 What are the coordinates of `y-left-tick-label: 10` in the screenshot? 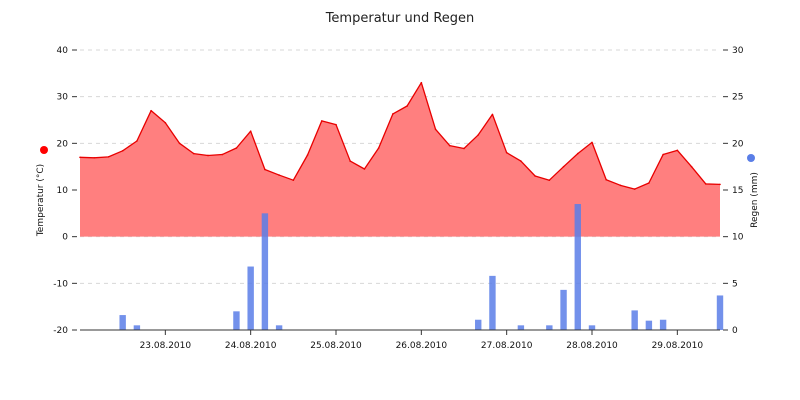 It's located at (63, 191).